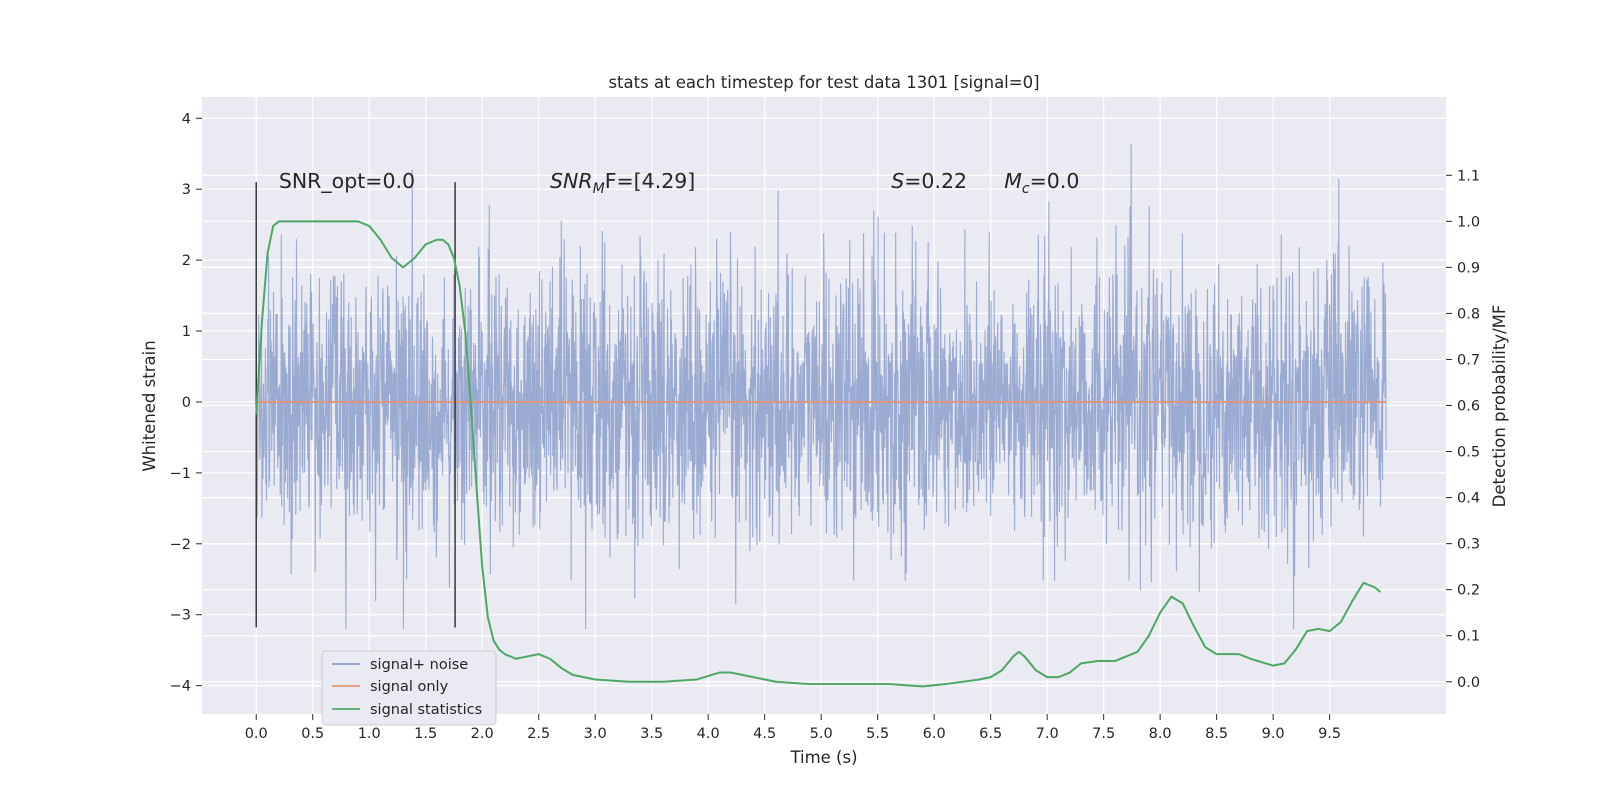 The height and width of the screenshot is (800, 1600). Describe the element at coordinates (1463, 429) in the screenshot. I see `y2-axis-ticks: 0.0 0.1 0.2 0.3 0.4 0.5 0.6 0.7 0.8 0.9 1.0 1.1` at that location.